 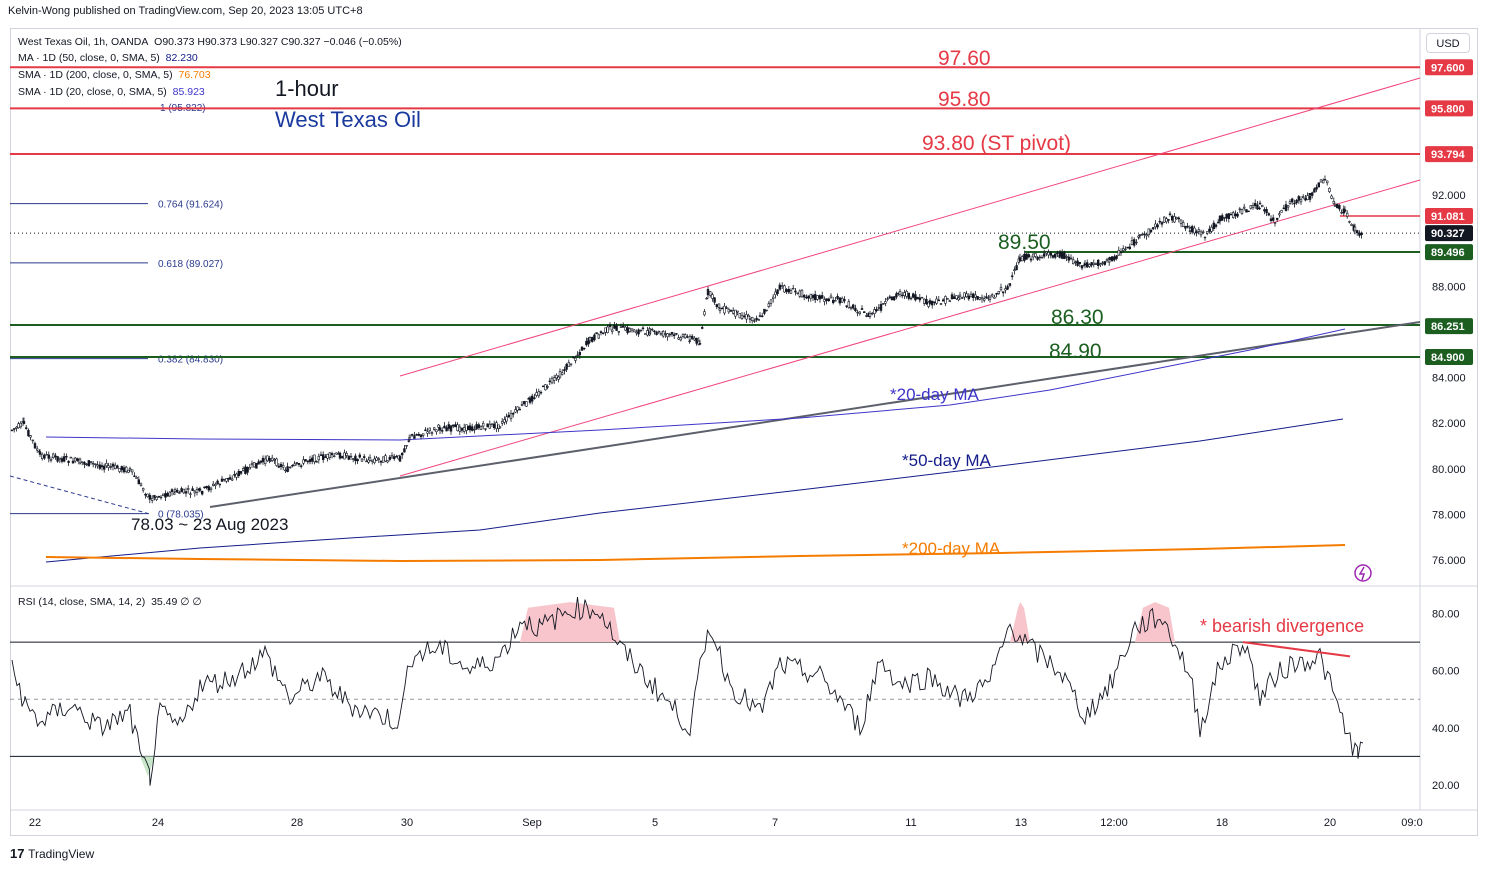 What do you see at coordinates (190, 264) in the screenshot?
I see `fib-label: 0.618 (89.027)` at bounding box center [190, 264].